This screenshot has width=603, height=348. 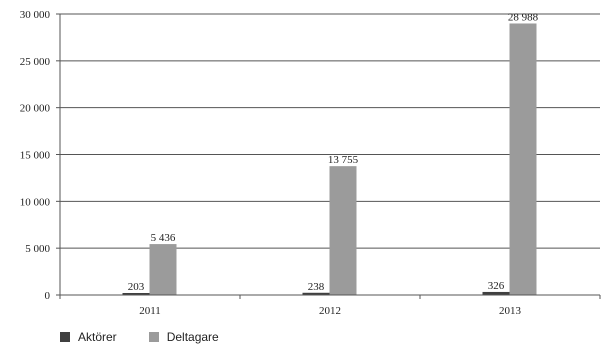 I want to click on y-tick-label-15000: 15 000, so click(x=35, y=156).